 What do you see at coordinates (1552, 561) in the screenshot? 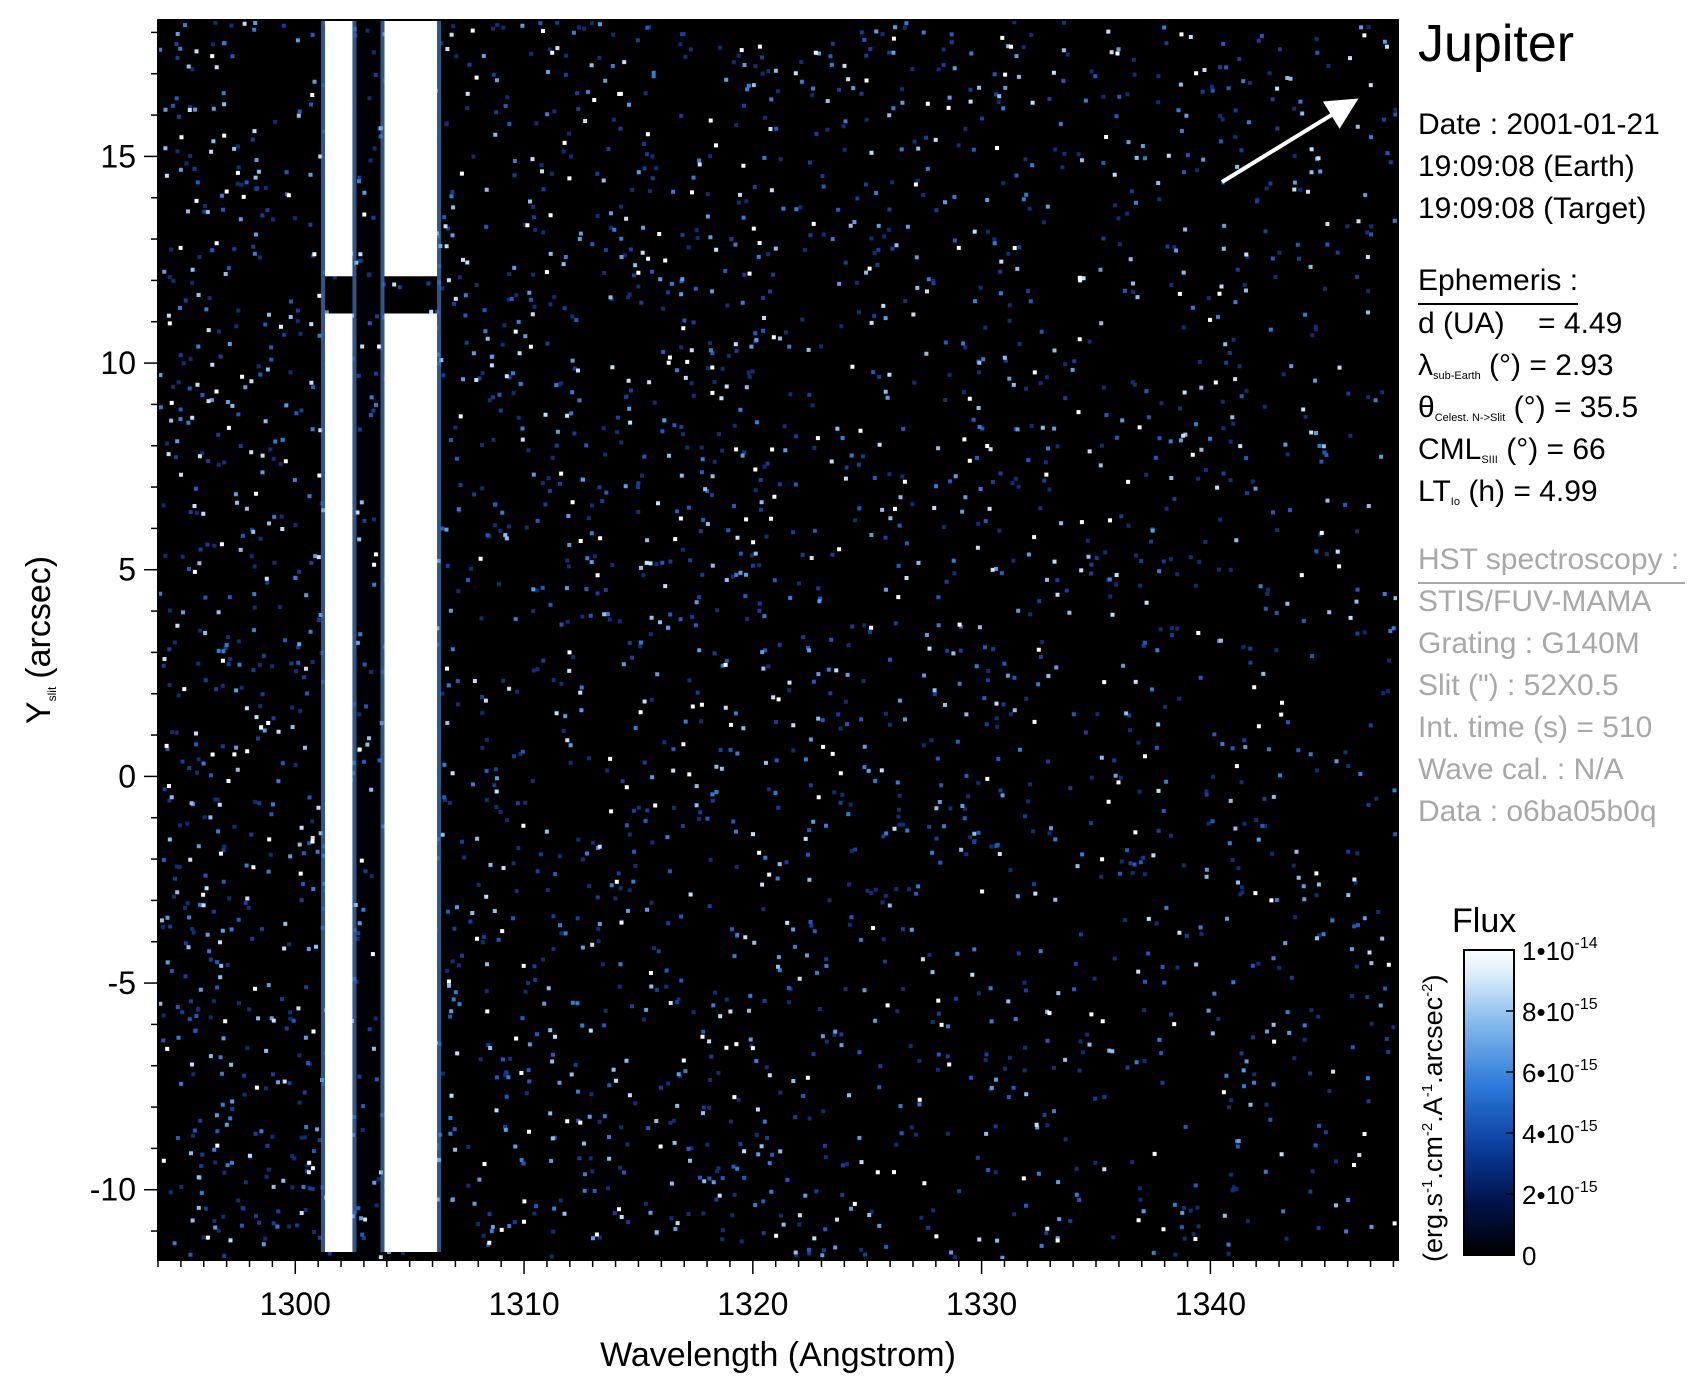
I see `hst-heading: HST spectroscopy :` at bounding box center [1552, 561].